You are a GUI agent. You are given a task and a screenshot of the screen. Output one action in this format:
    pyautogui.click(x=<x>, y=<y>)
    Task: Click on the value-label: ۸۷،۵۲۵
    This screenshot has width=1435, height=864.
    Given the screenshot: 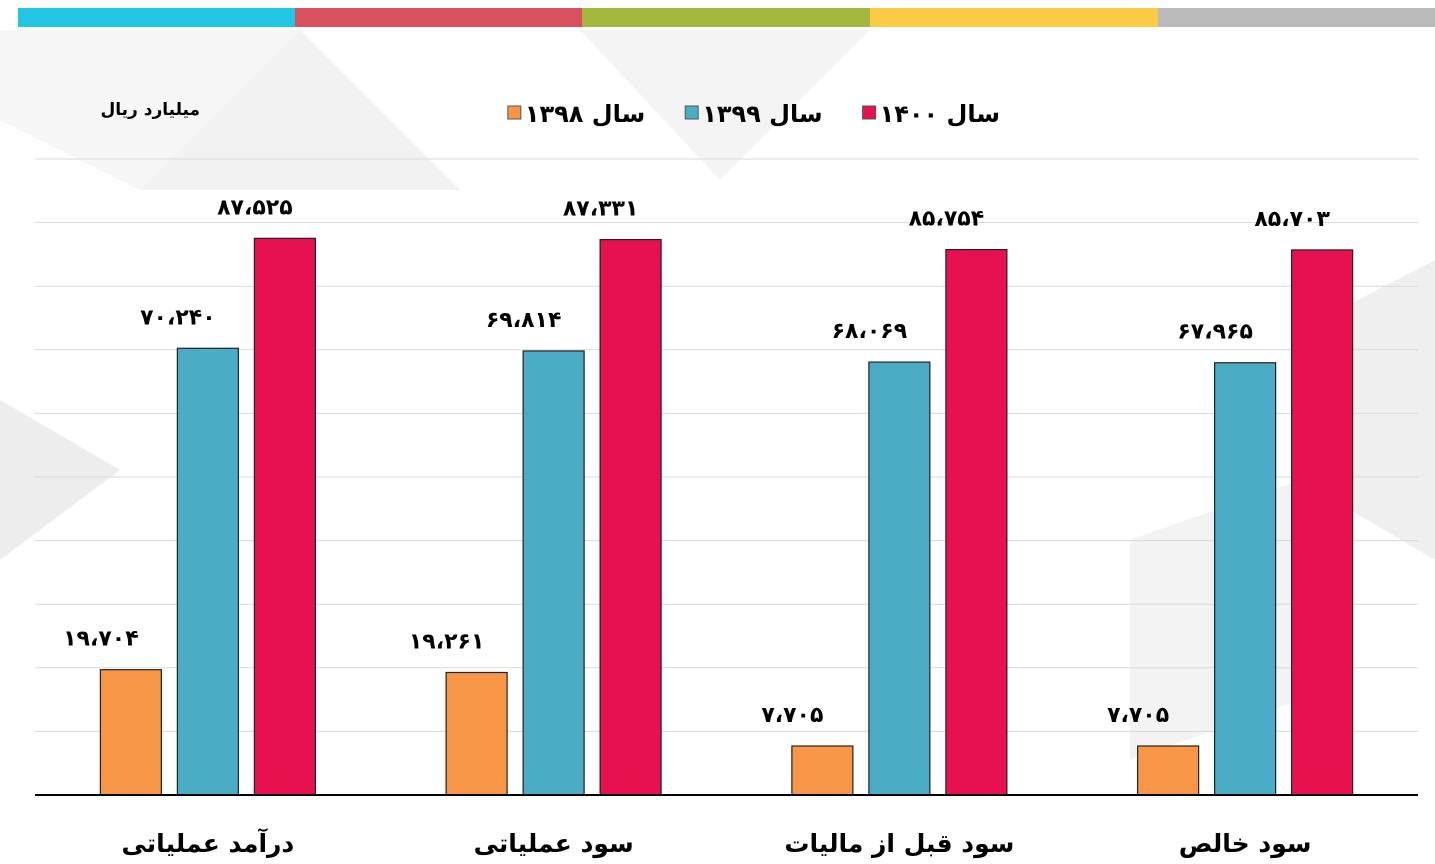 What is the action you would take?
    pyautogui.click(x=255, y=207)
    